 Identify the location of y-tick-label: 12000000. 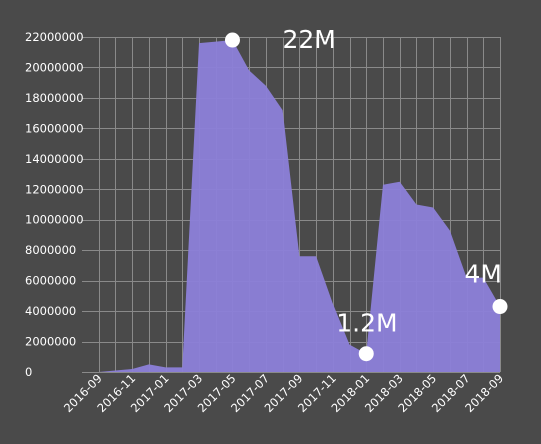
(54, 189).